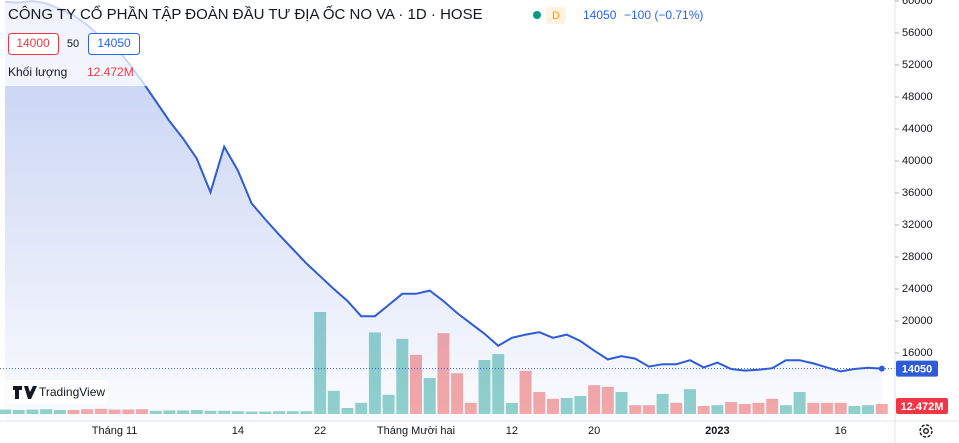  Describe the element at coordinates (238, 431) in the screenshot. I see `x-tick-label: 14` at that location.